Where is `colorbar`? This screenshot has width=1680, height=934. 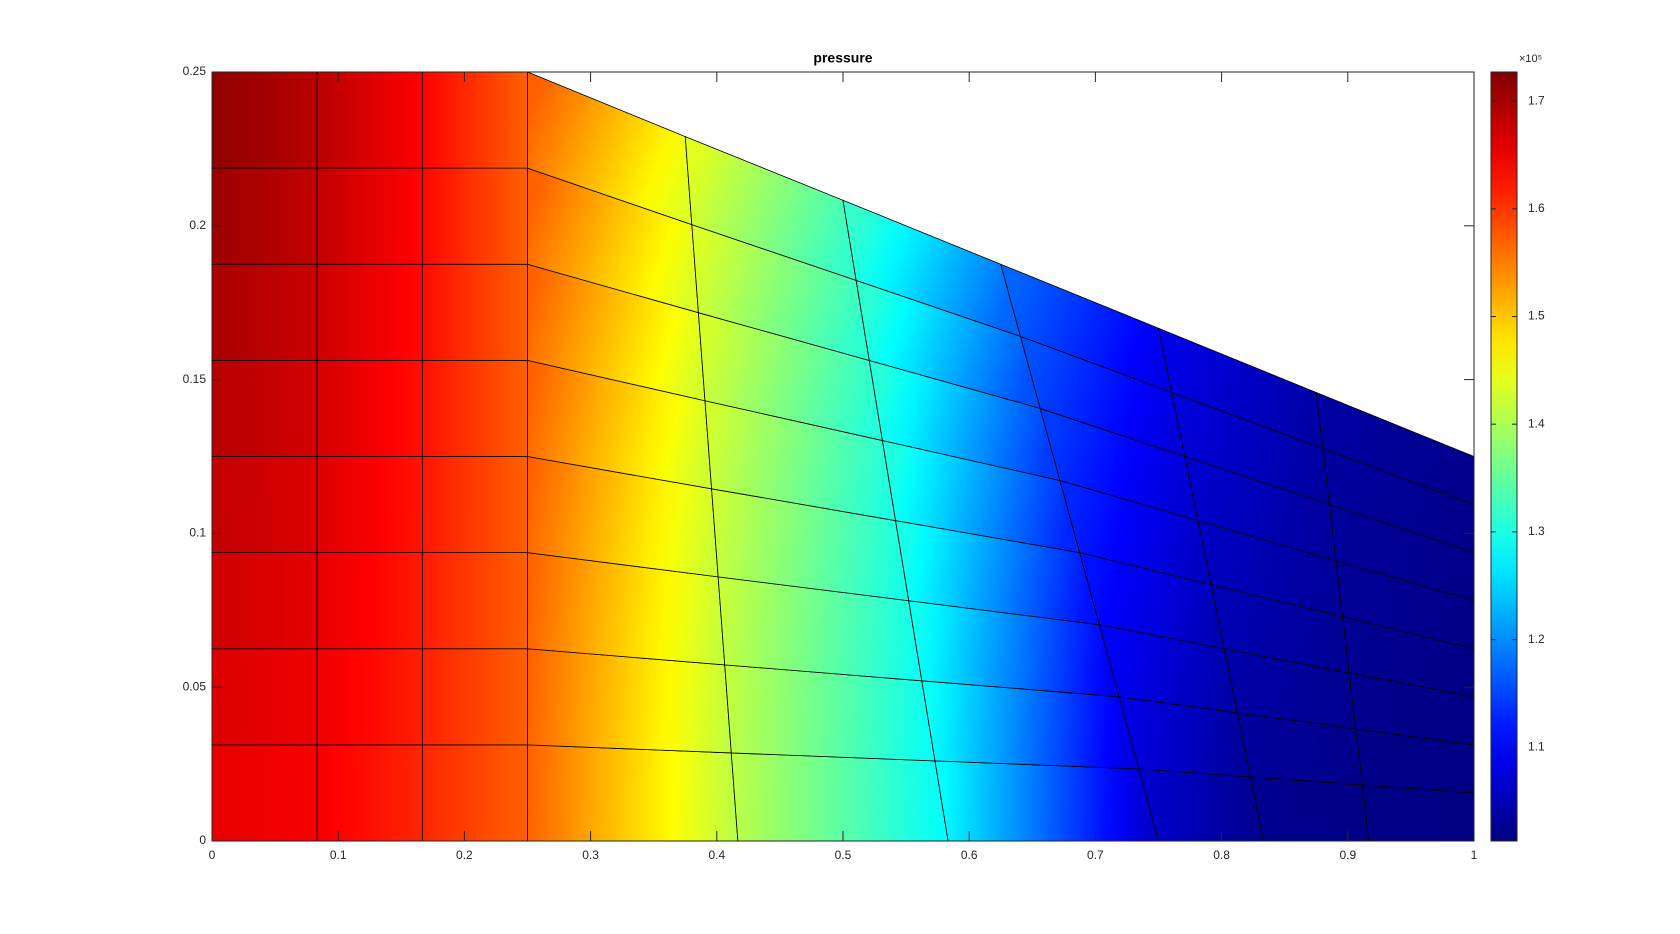 colorbar is located at coordinates (1504, 456).